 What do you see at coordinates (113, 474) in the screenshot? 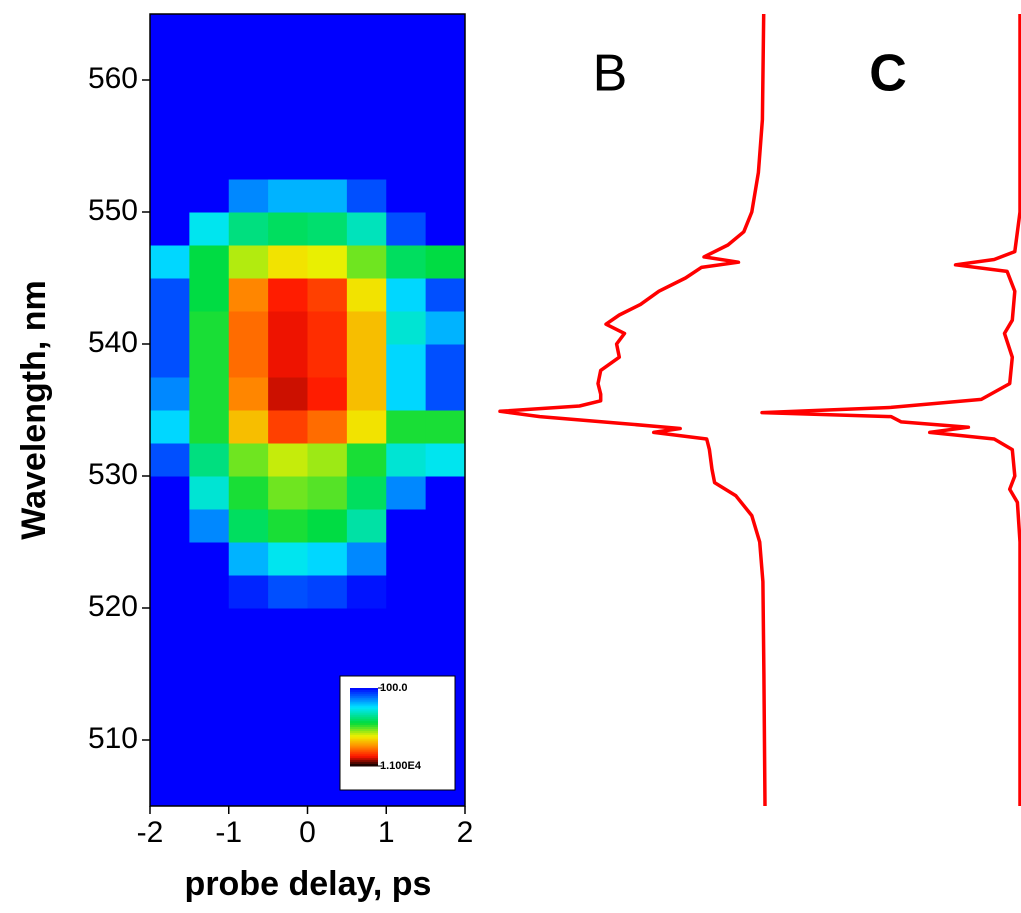
I see `y-tick-label: 530` at bounding box center [113, 474].